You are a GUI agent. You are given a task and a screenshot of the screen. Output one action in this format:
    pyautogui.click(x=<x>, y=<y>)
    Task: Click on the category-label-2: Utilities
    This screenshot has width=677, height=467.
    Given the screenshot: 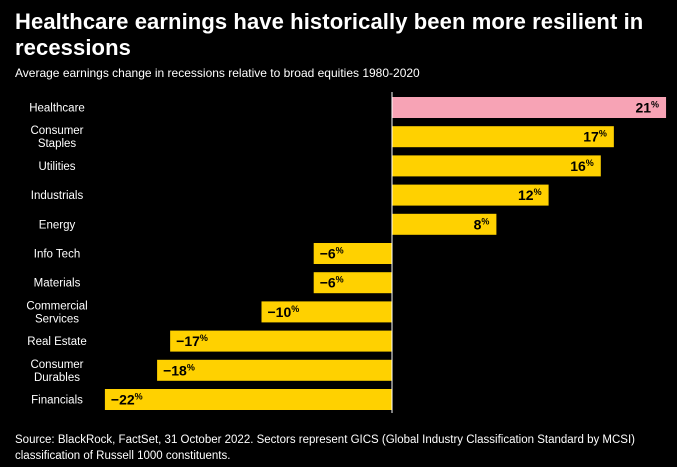 What is the action you would take?
    pyautogui.click(x=56, y=167)
    